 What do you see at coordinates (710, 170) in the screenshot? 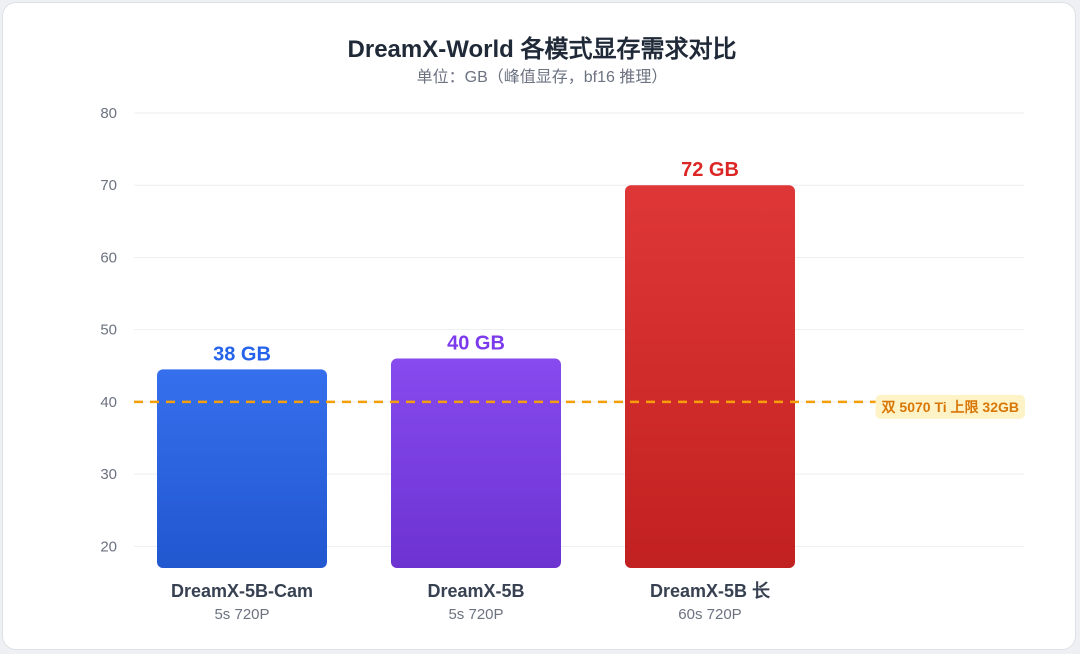
I see `bar-value-label: 72 GB` at bounding box center [710, 170].